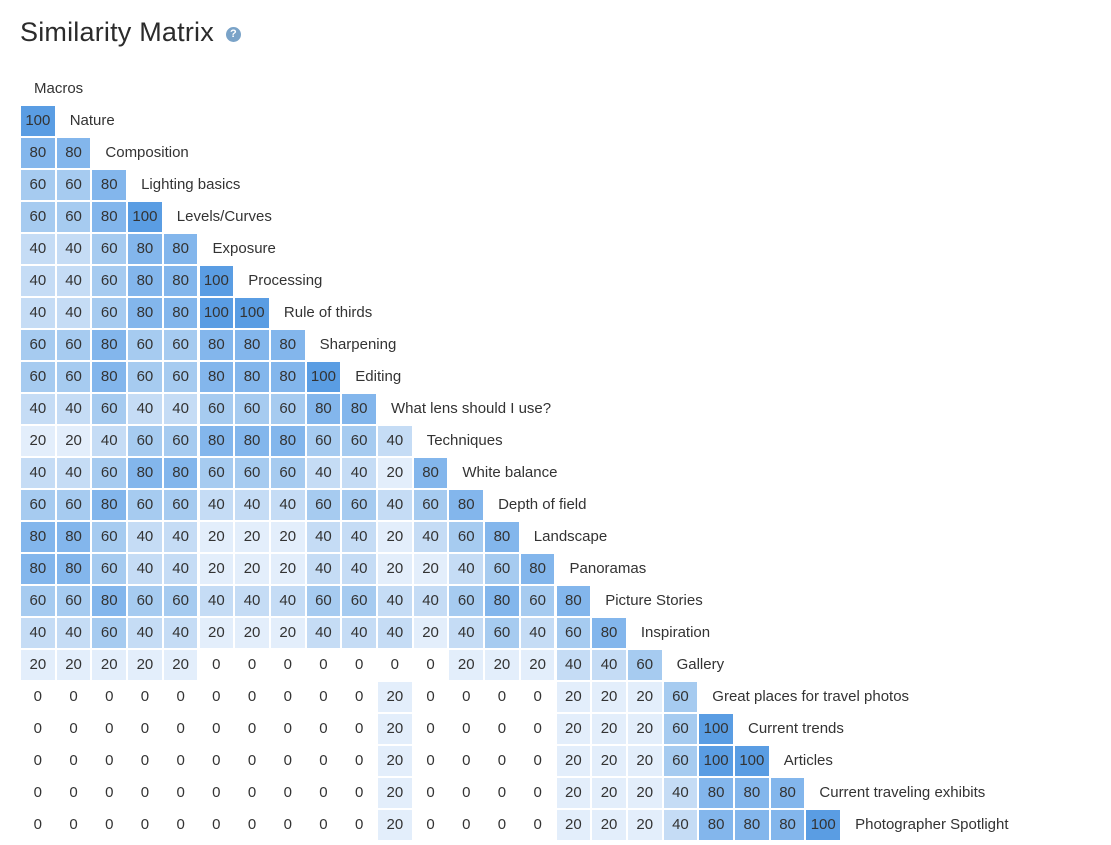 The image size is (1111, 845). Describe the element at coordinates (654, 600) in the screenshot. I see `row-label: Picture Stories` at that location.